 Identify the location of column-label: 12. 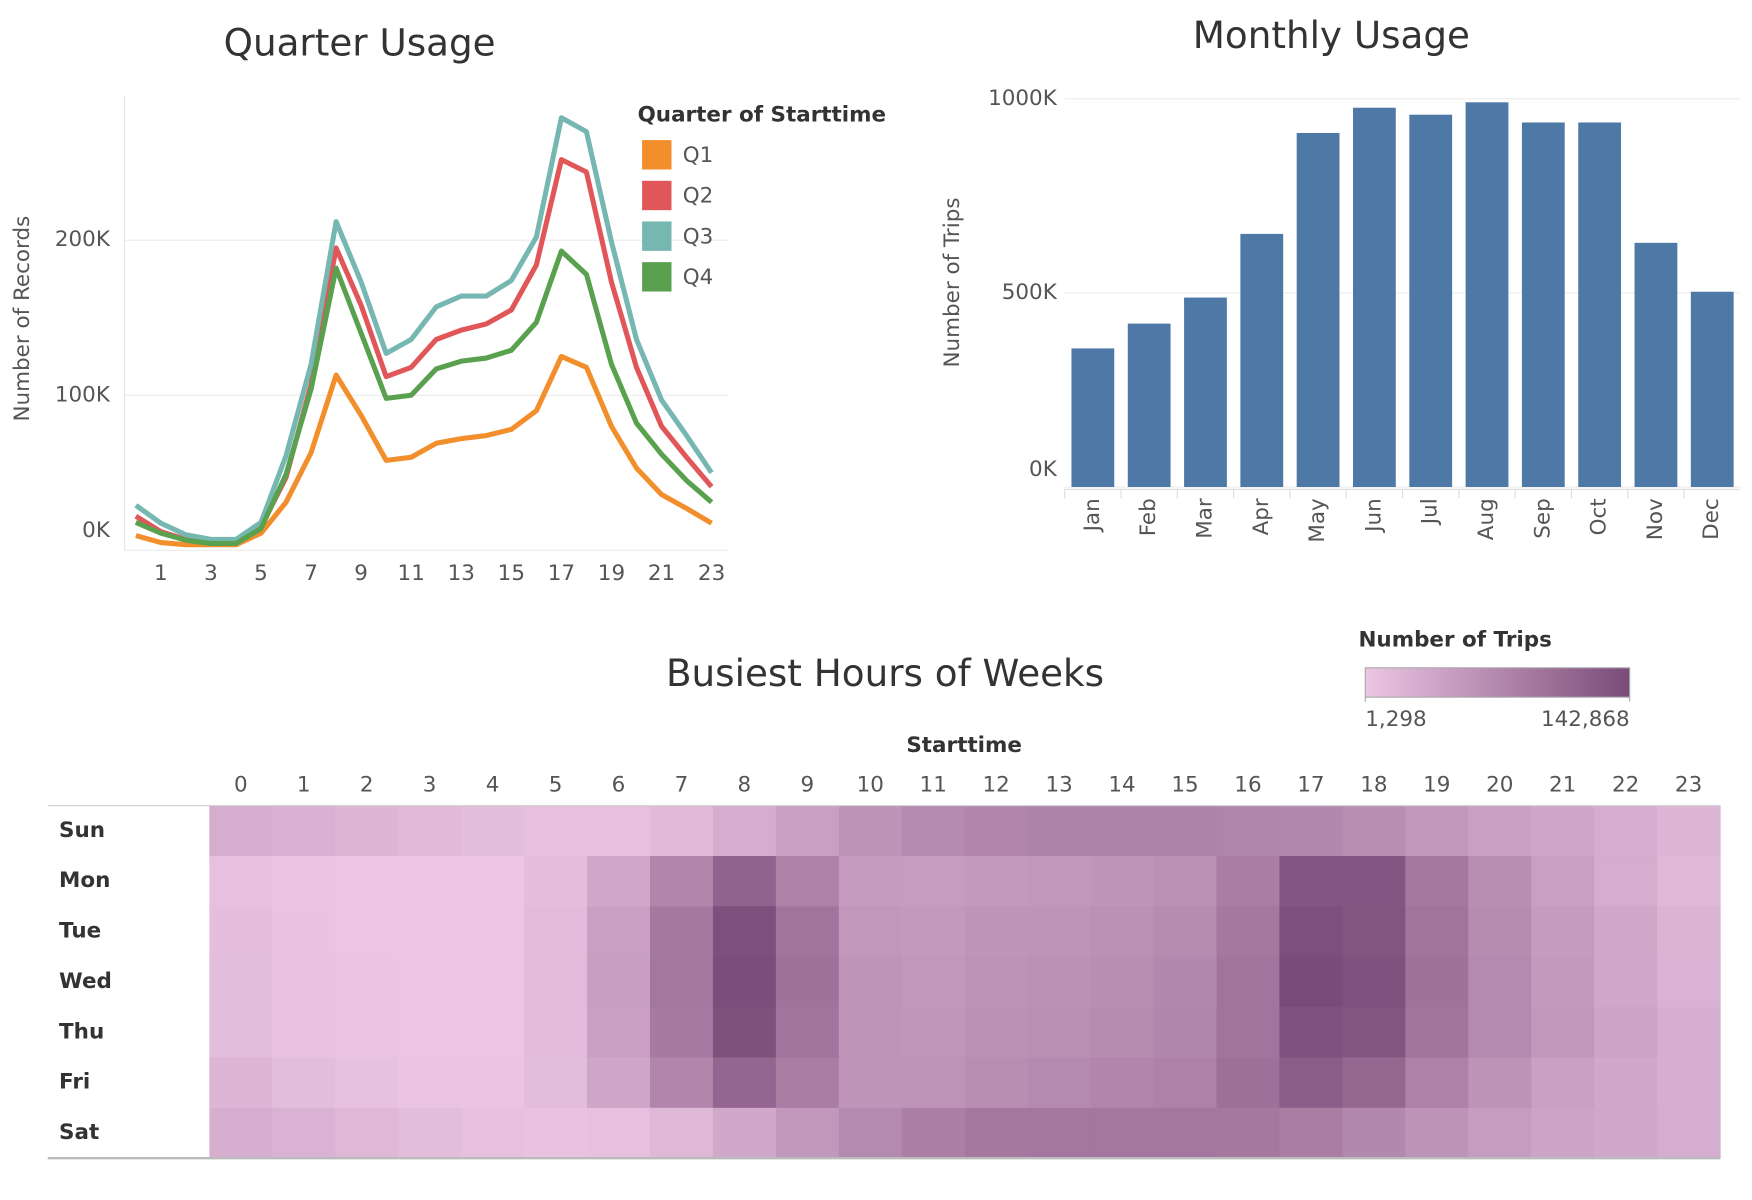
(996, 784).